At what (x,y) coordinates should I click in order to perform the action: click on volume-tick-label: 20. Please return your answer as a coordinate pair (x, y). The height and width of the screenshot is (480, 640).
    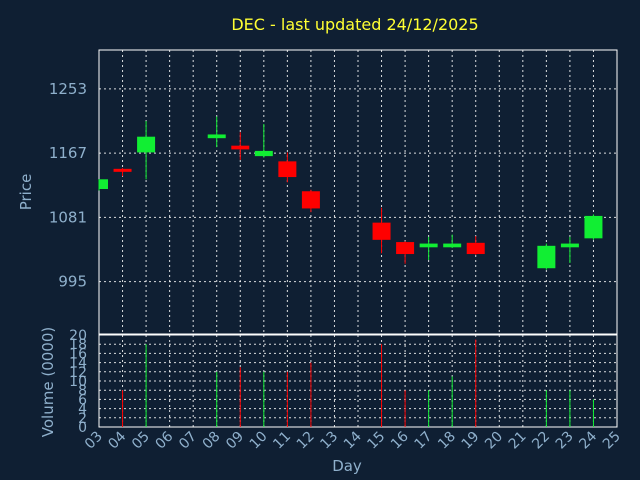
    Looking at the image, I should click on (78, 336).